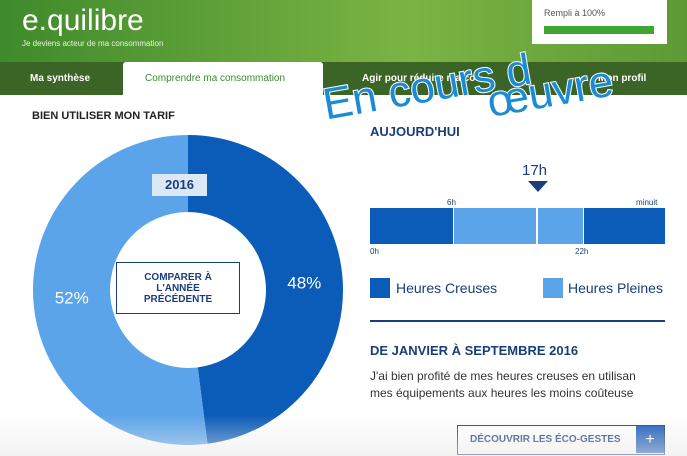 This screenshot has height=456, width=687. What do you see at coordinates (517, 321) in the screenshot?
I see `divider` at bounding box center [517, 321].